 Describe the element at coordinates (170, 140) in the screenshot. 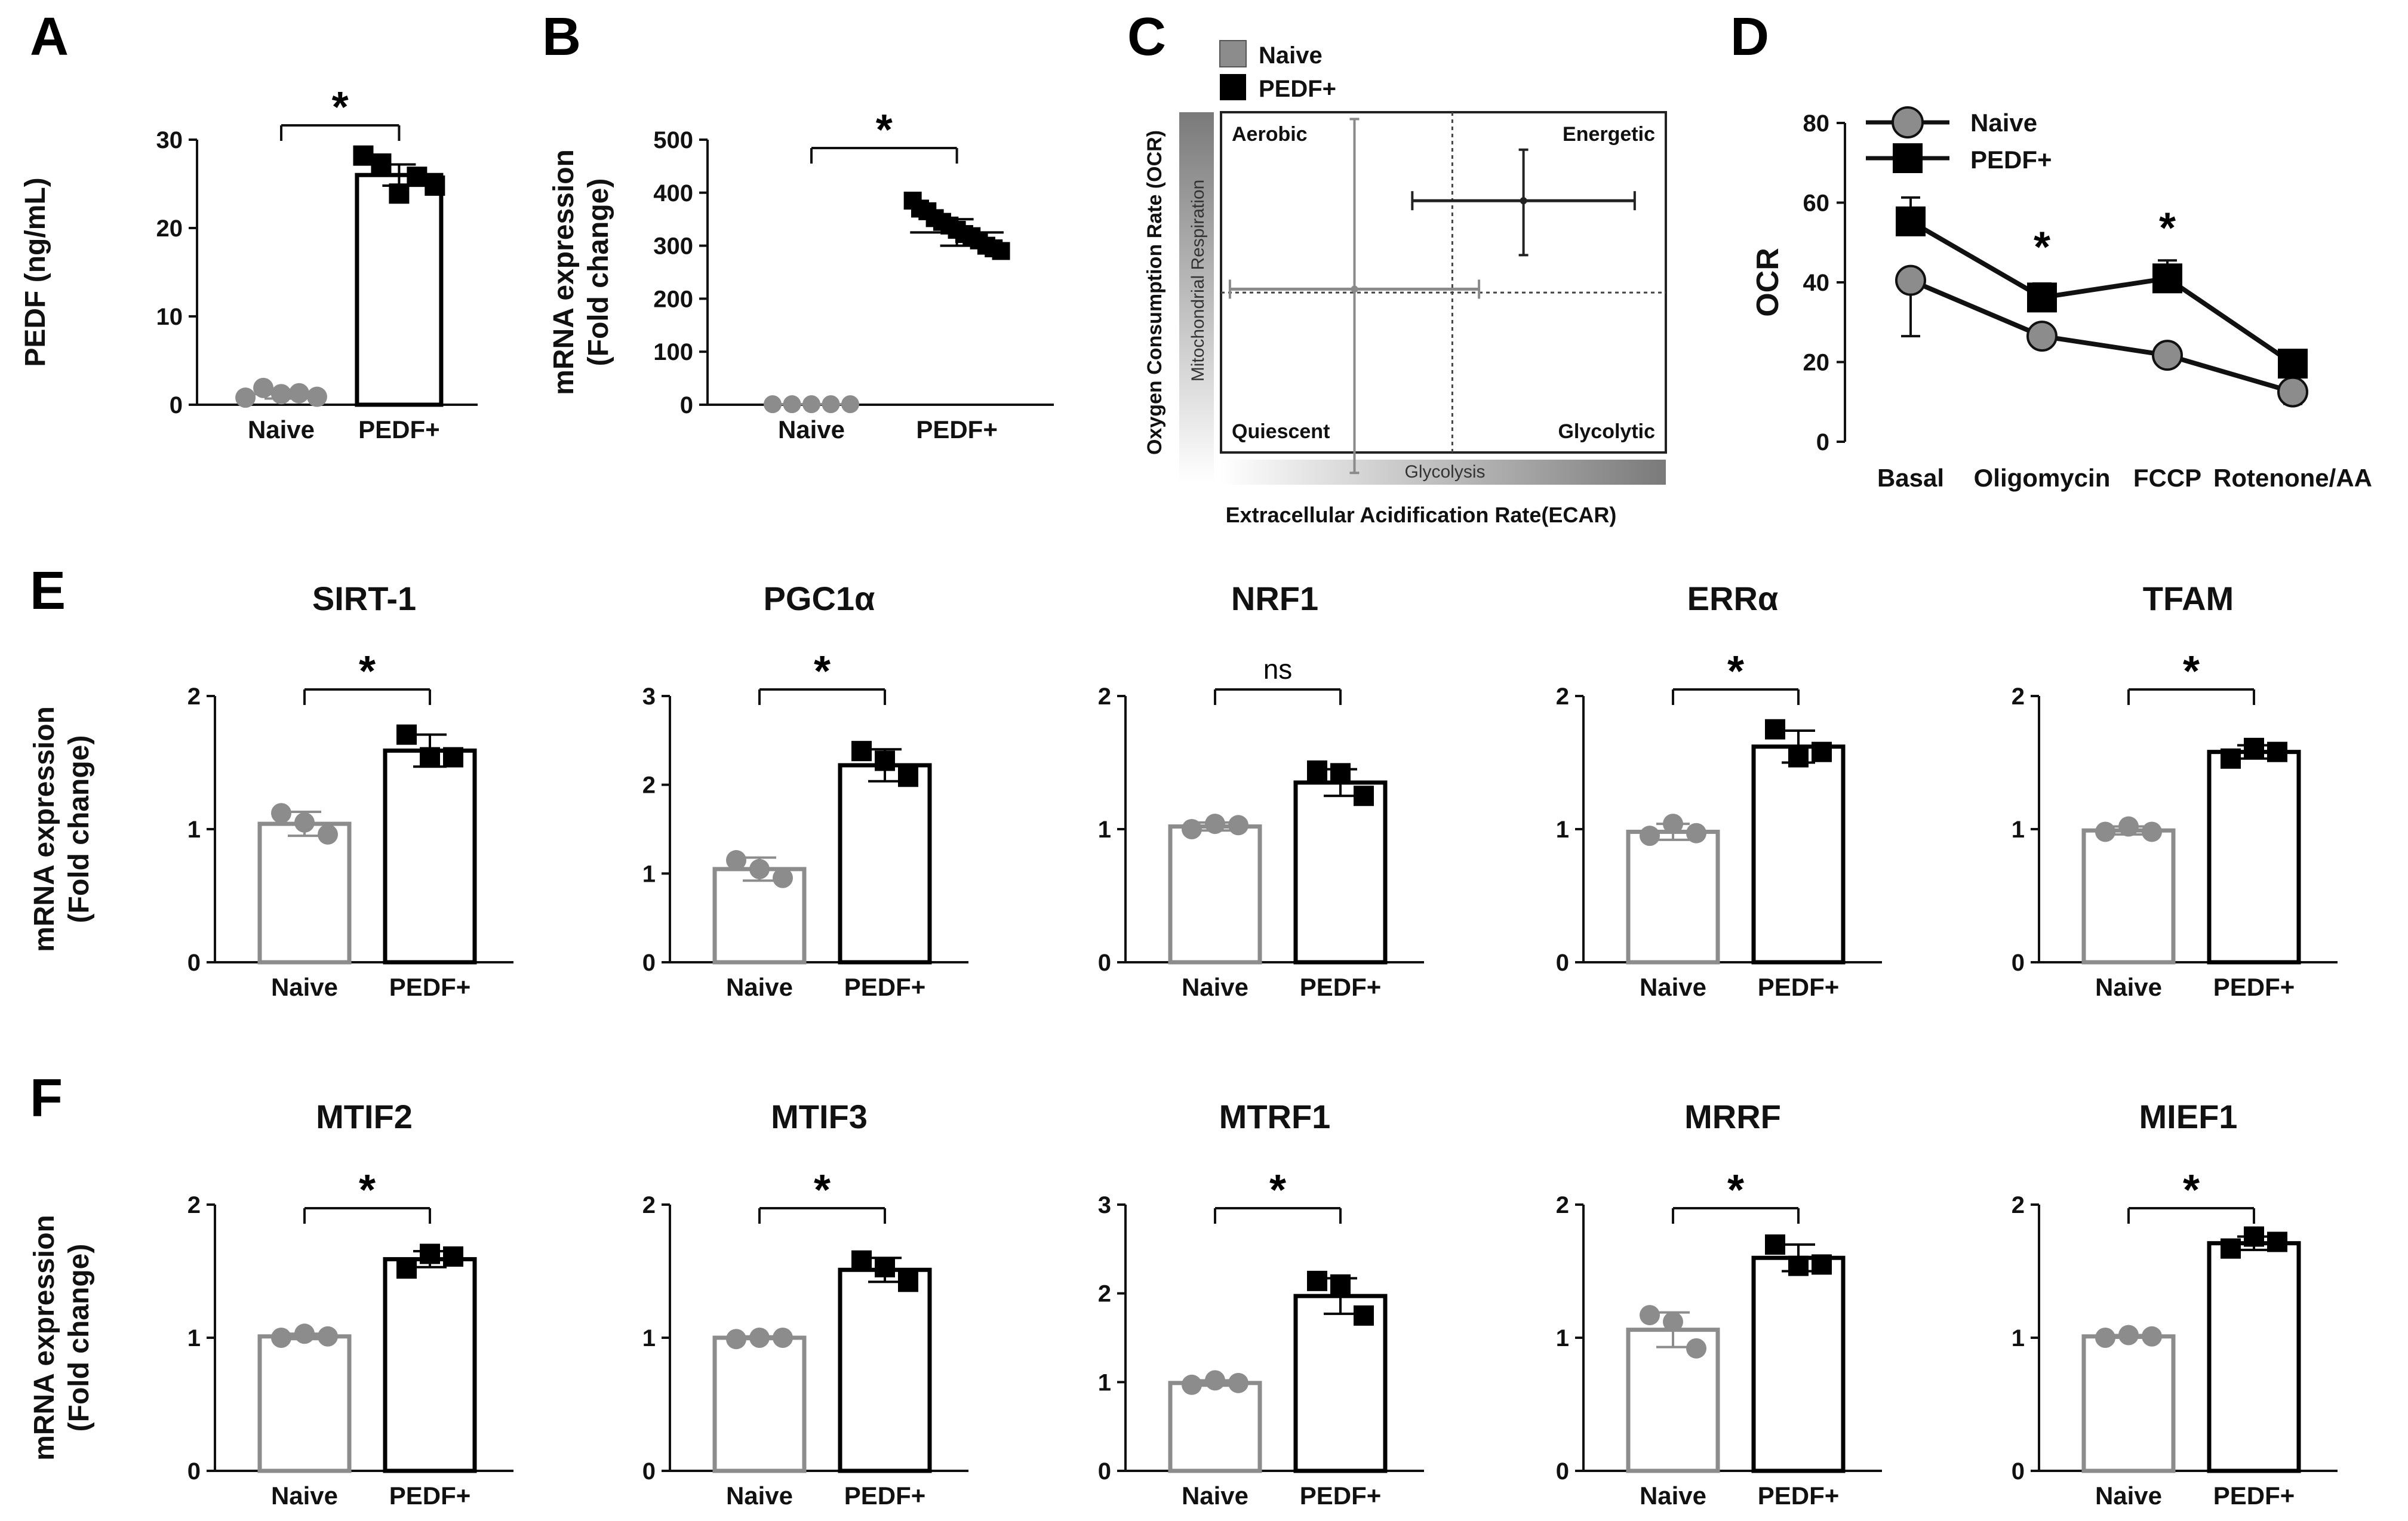

I see `y-tick-label: 30` at that location.